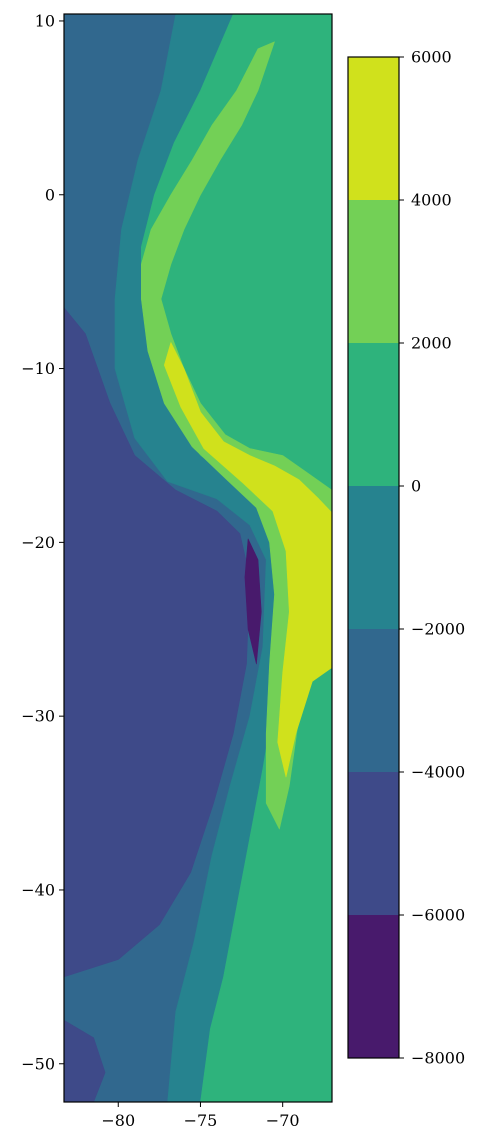  Describe the element at coordinates (283, 1120) in the screenshot. I see `x-tick-label: −70` at that location.